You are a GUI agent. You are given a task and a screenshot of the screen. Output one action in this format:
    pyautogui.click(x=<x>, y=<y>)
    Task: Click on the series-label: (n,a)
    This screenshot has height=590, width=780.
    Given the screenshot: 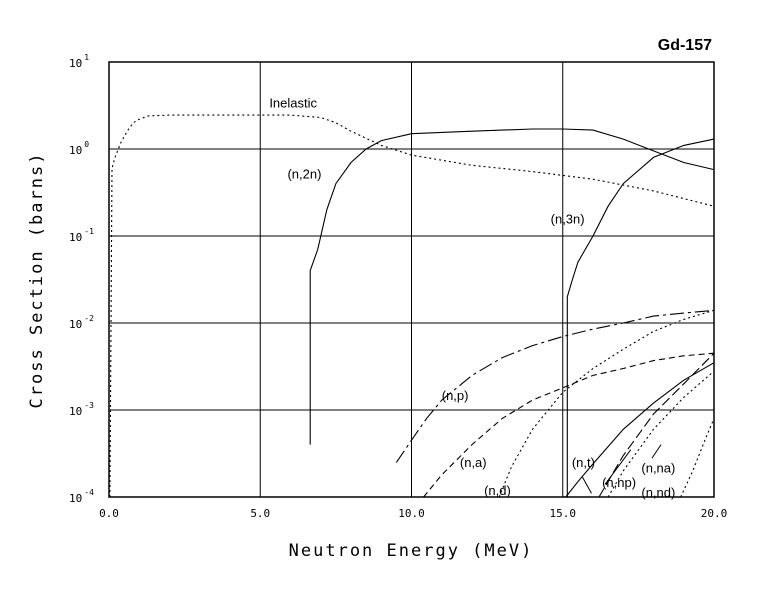 What is the action you would take?
    pyautogui.click(x=473, y=462)
    